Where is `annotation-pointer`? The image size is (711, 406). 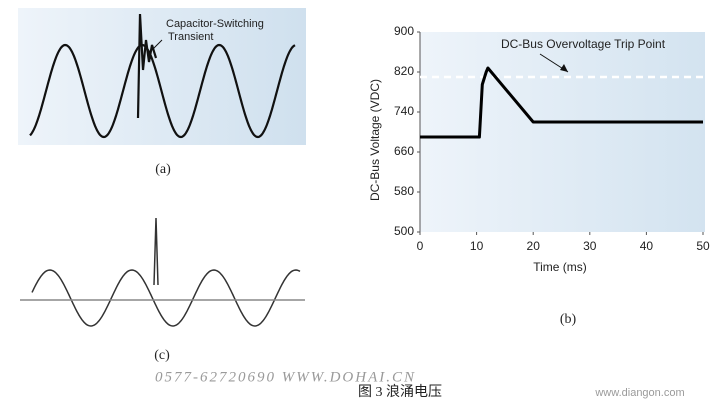
annotation-pointer is located at coordinates (157, 45).